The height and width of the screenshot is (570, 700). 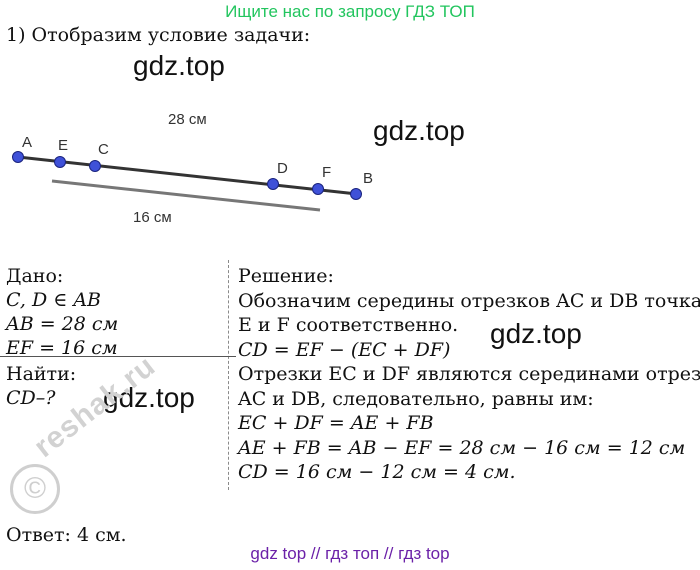 What do you see at coordinates (350, 11) in the screenshot?
I see `top-banner: Ищите нас по запросу ГДЗ ТОП` at bounding box center [350, 11].